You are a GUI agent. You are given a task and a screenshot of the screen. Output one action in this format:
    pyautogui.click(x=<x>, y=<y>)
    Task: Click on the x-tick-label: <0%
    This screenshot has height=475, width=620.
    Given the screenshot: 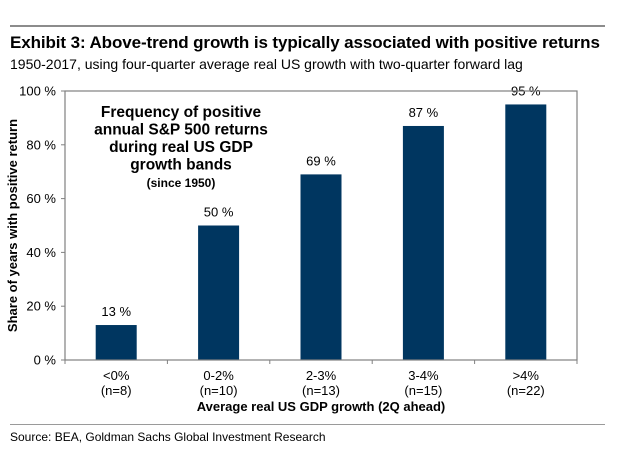 What is the action you would take?
    pyautogui.click(x=116, y=375)
    